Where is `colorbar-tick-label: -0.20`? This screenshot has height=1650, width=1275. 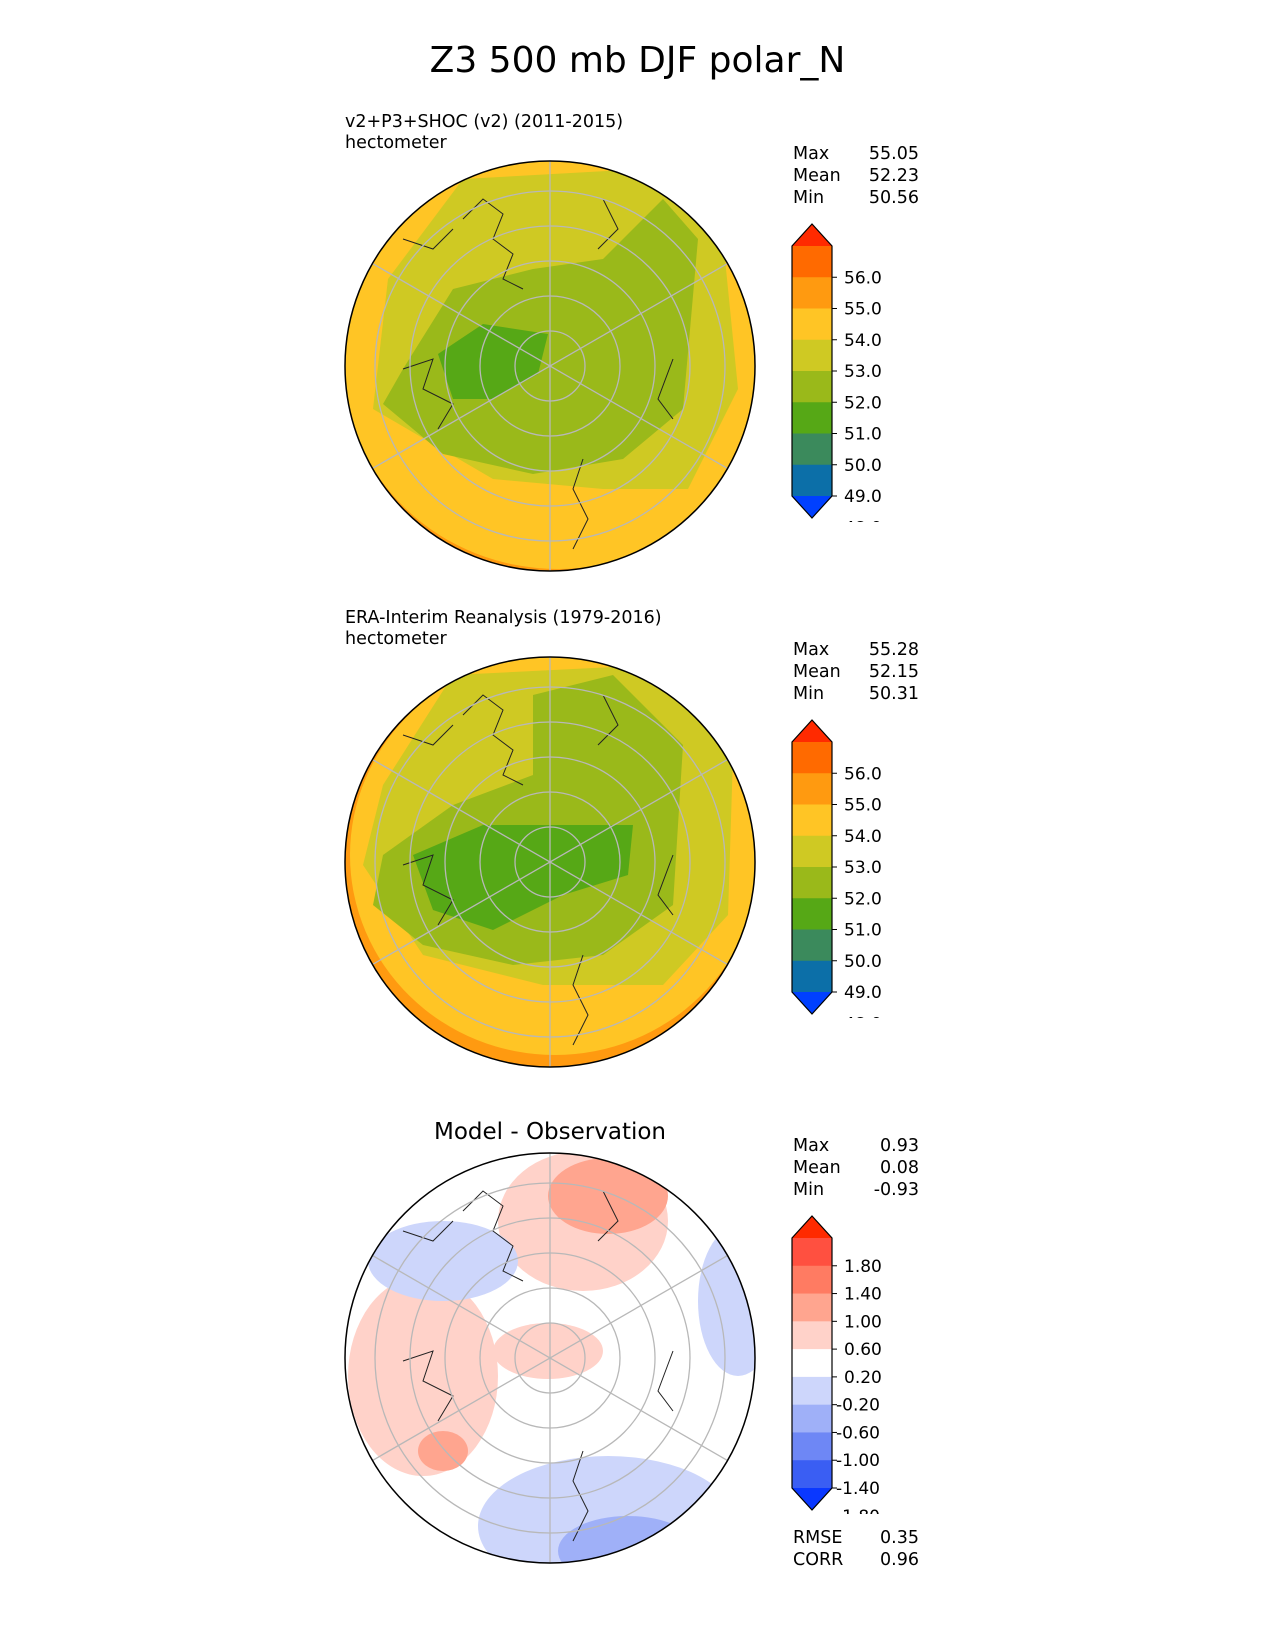 colorbar-tick-label: -0.20 is located at coordinates (858, 1406).